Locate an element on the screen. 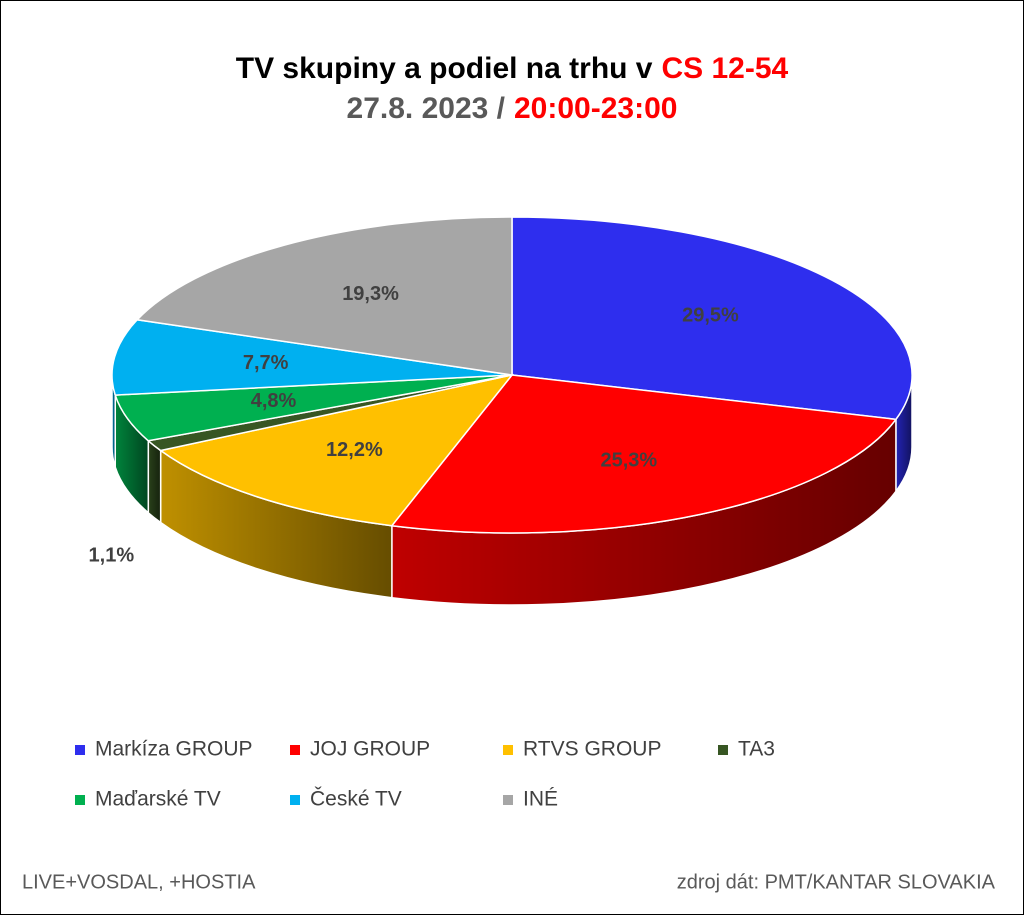  chart-title: TV skupiny a podiel na trhu v CS 12-54 is located at coordinates (512, 68).